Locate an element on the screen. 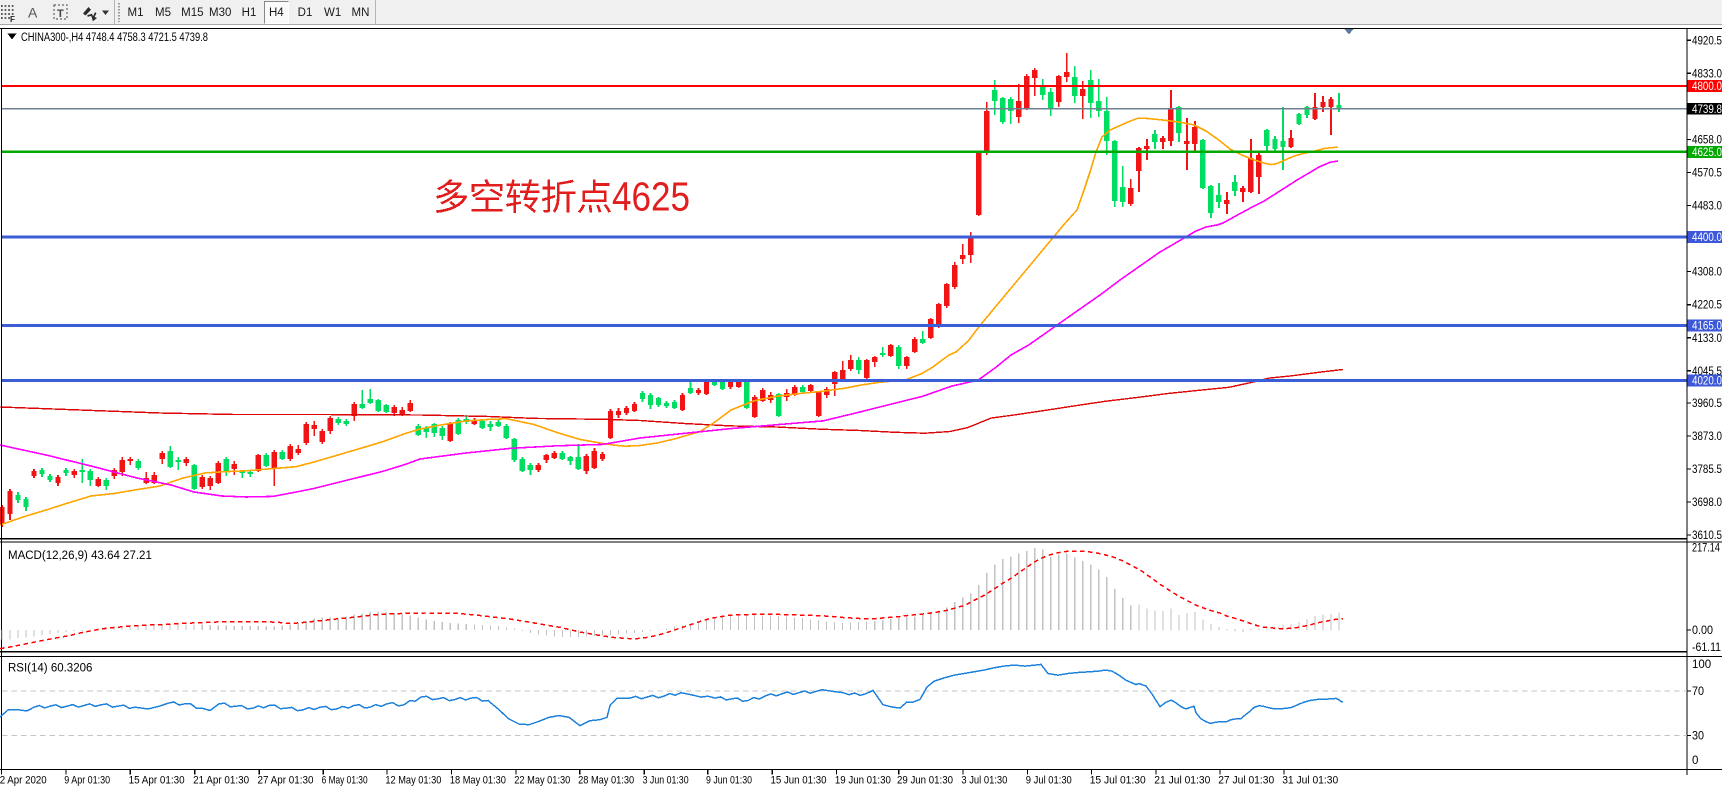 The height and width of the screenshot is (789, 1722). svg-text: 29 Jun 01:30 is located at coordinates (925, 781).